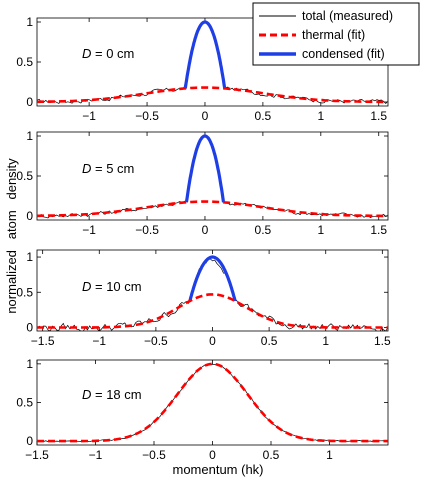 Image resolution: width=422 pixels, height=485 pixels. I want to click on panel-distance-label: D = 5 cm, so click(108, 168).